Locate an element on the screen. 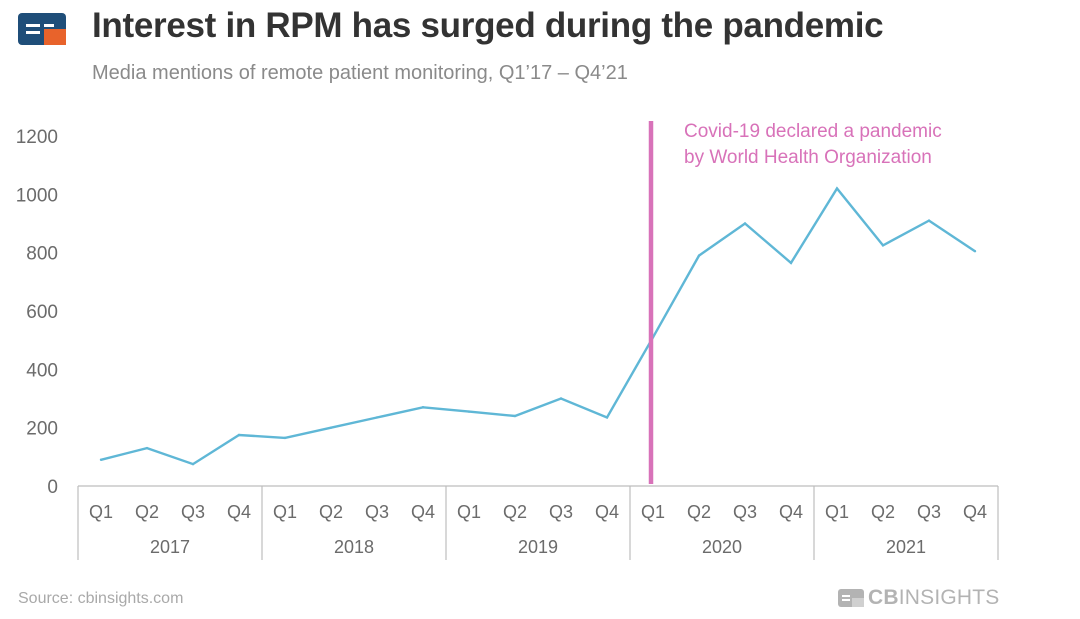 This screenshot has width=1080, height=619. footer-brand: CBINSIGHTS is located at coordinates (919, 598).